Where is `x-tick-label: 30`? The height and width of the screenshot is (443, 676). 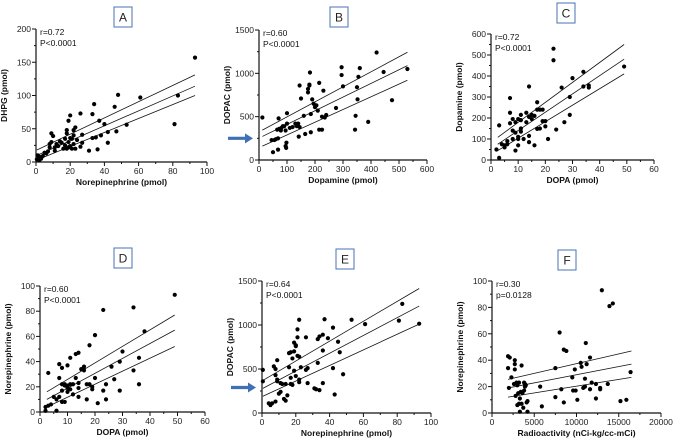 x-tick-label: 30 is located at coordinates (123, 421).